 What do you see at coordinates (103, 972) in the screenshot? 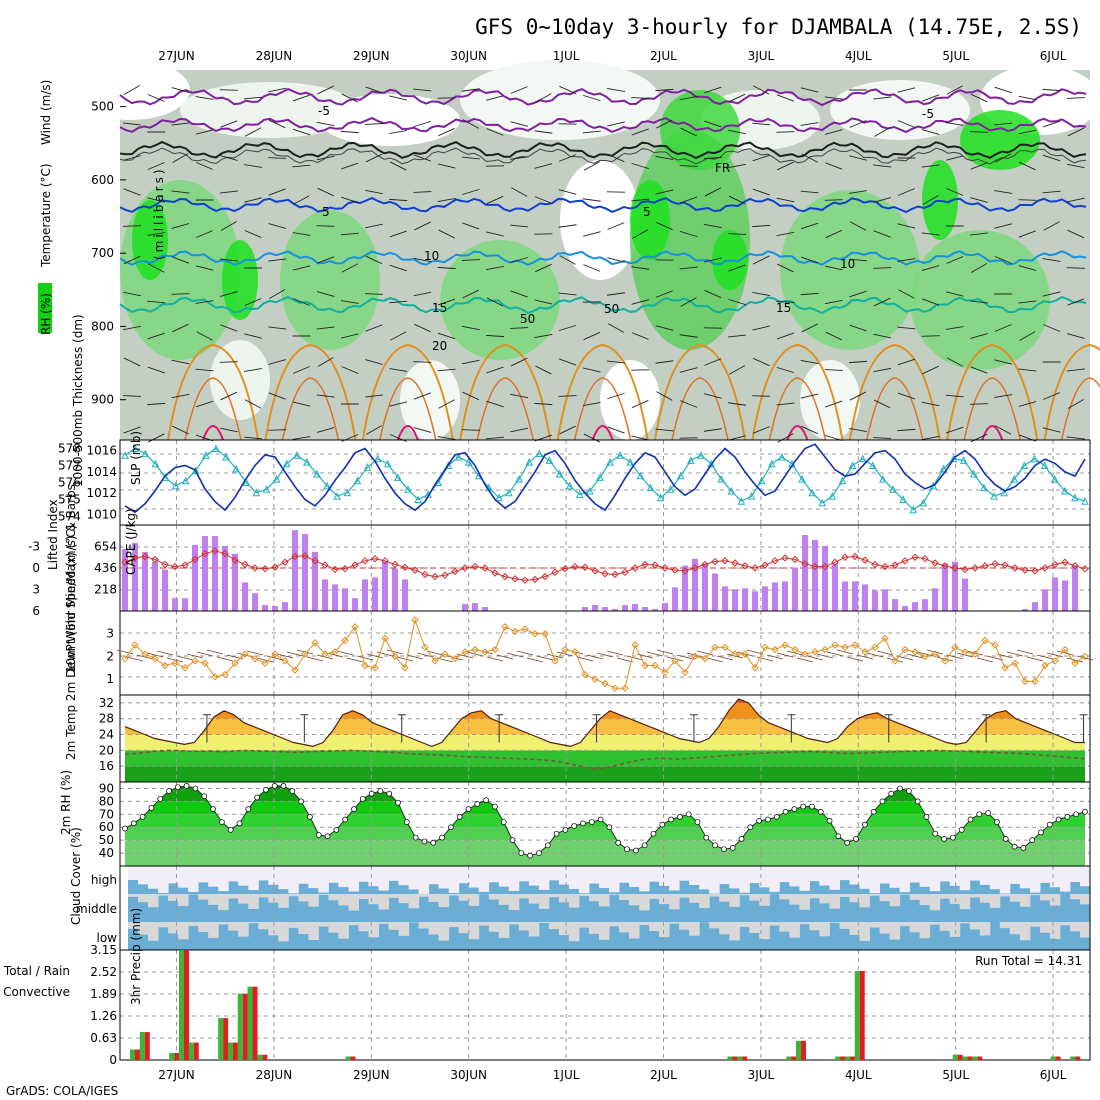
I see `precip-tick-1: 2.52` at bounding box center [103, 972].